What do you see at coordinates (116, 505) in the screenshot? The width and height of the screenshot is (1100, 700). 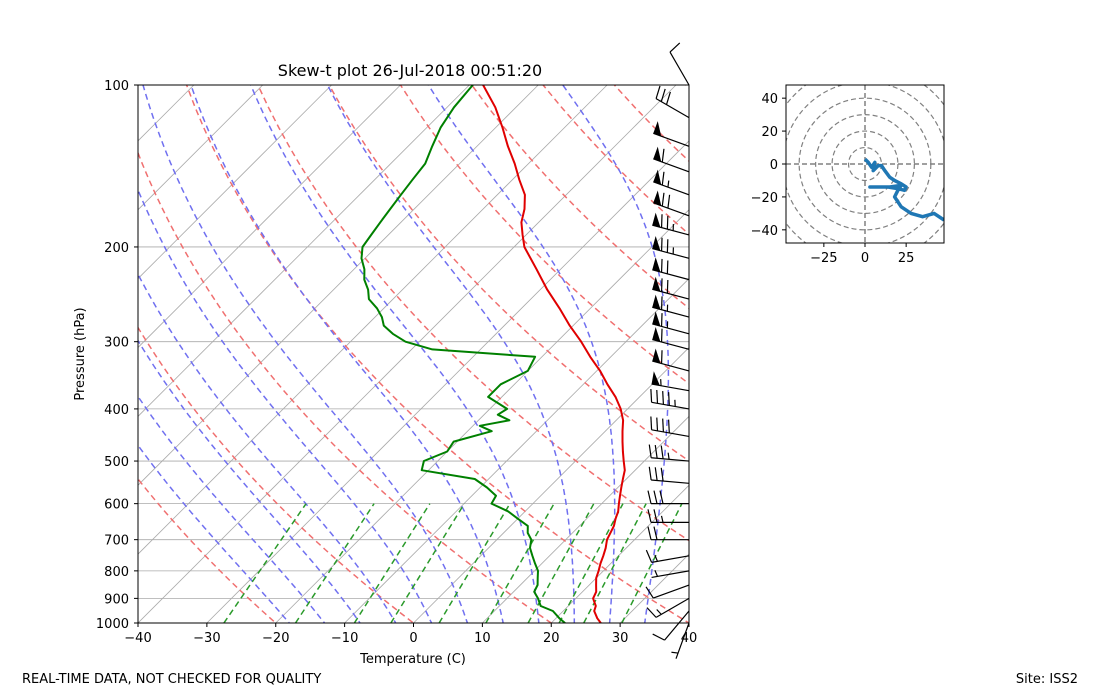 I see `y-tick-label: 600` at bounding box center [116, 505].